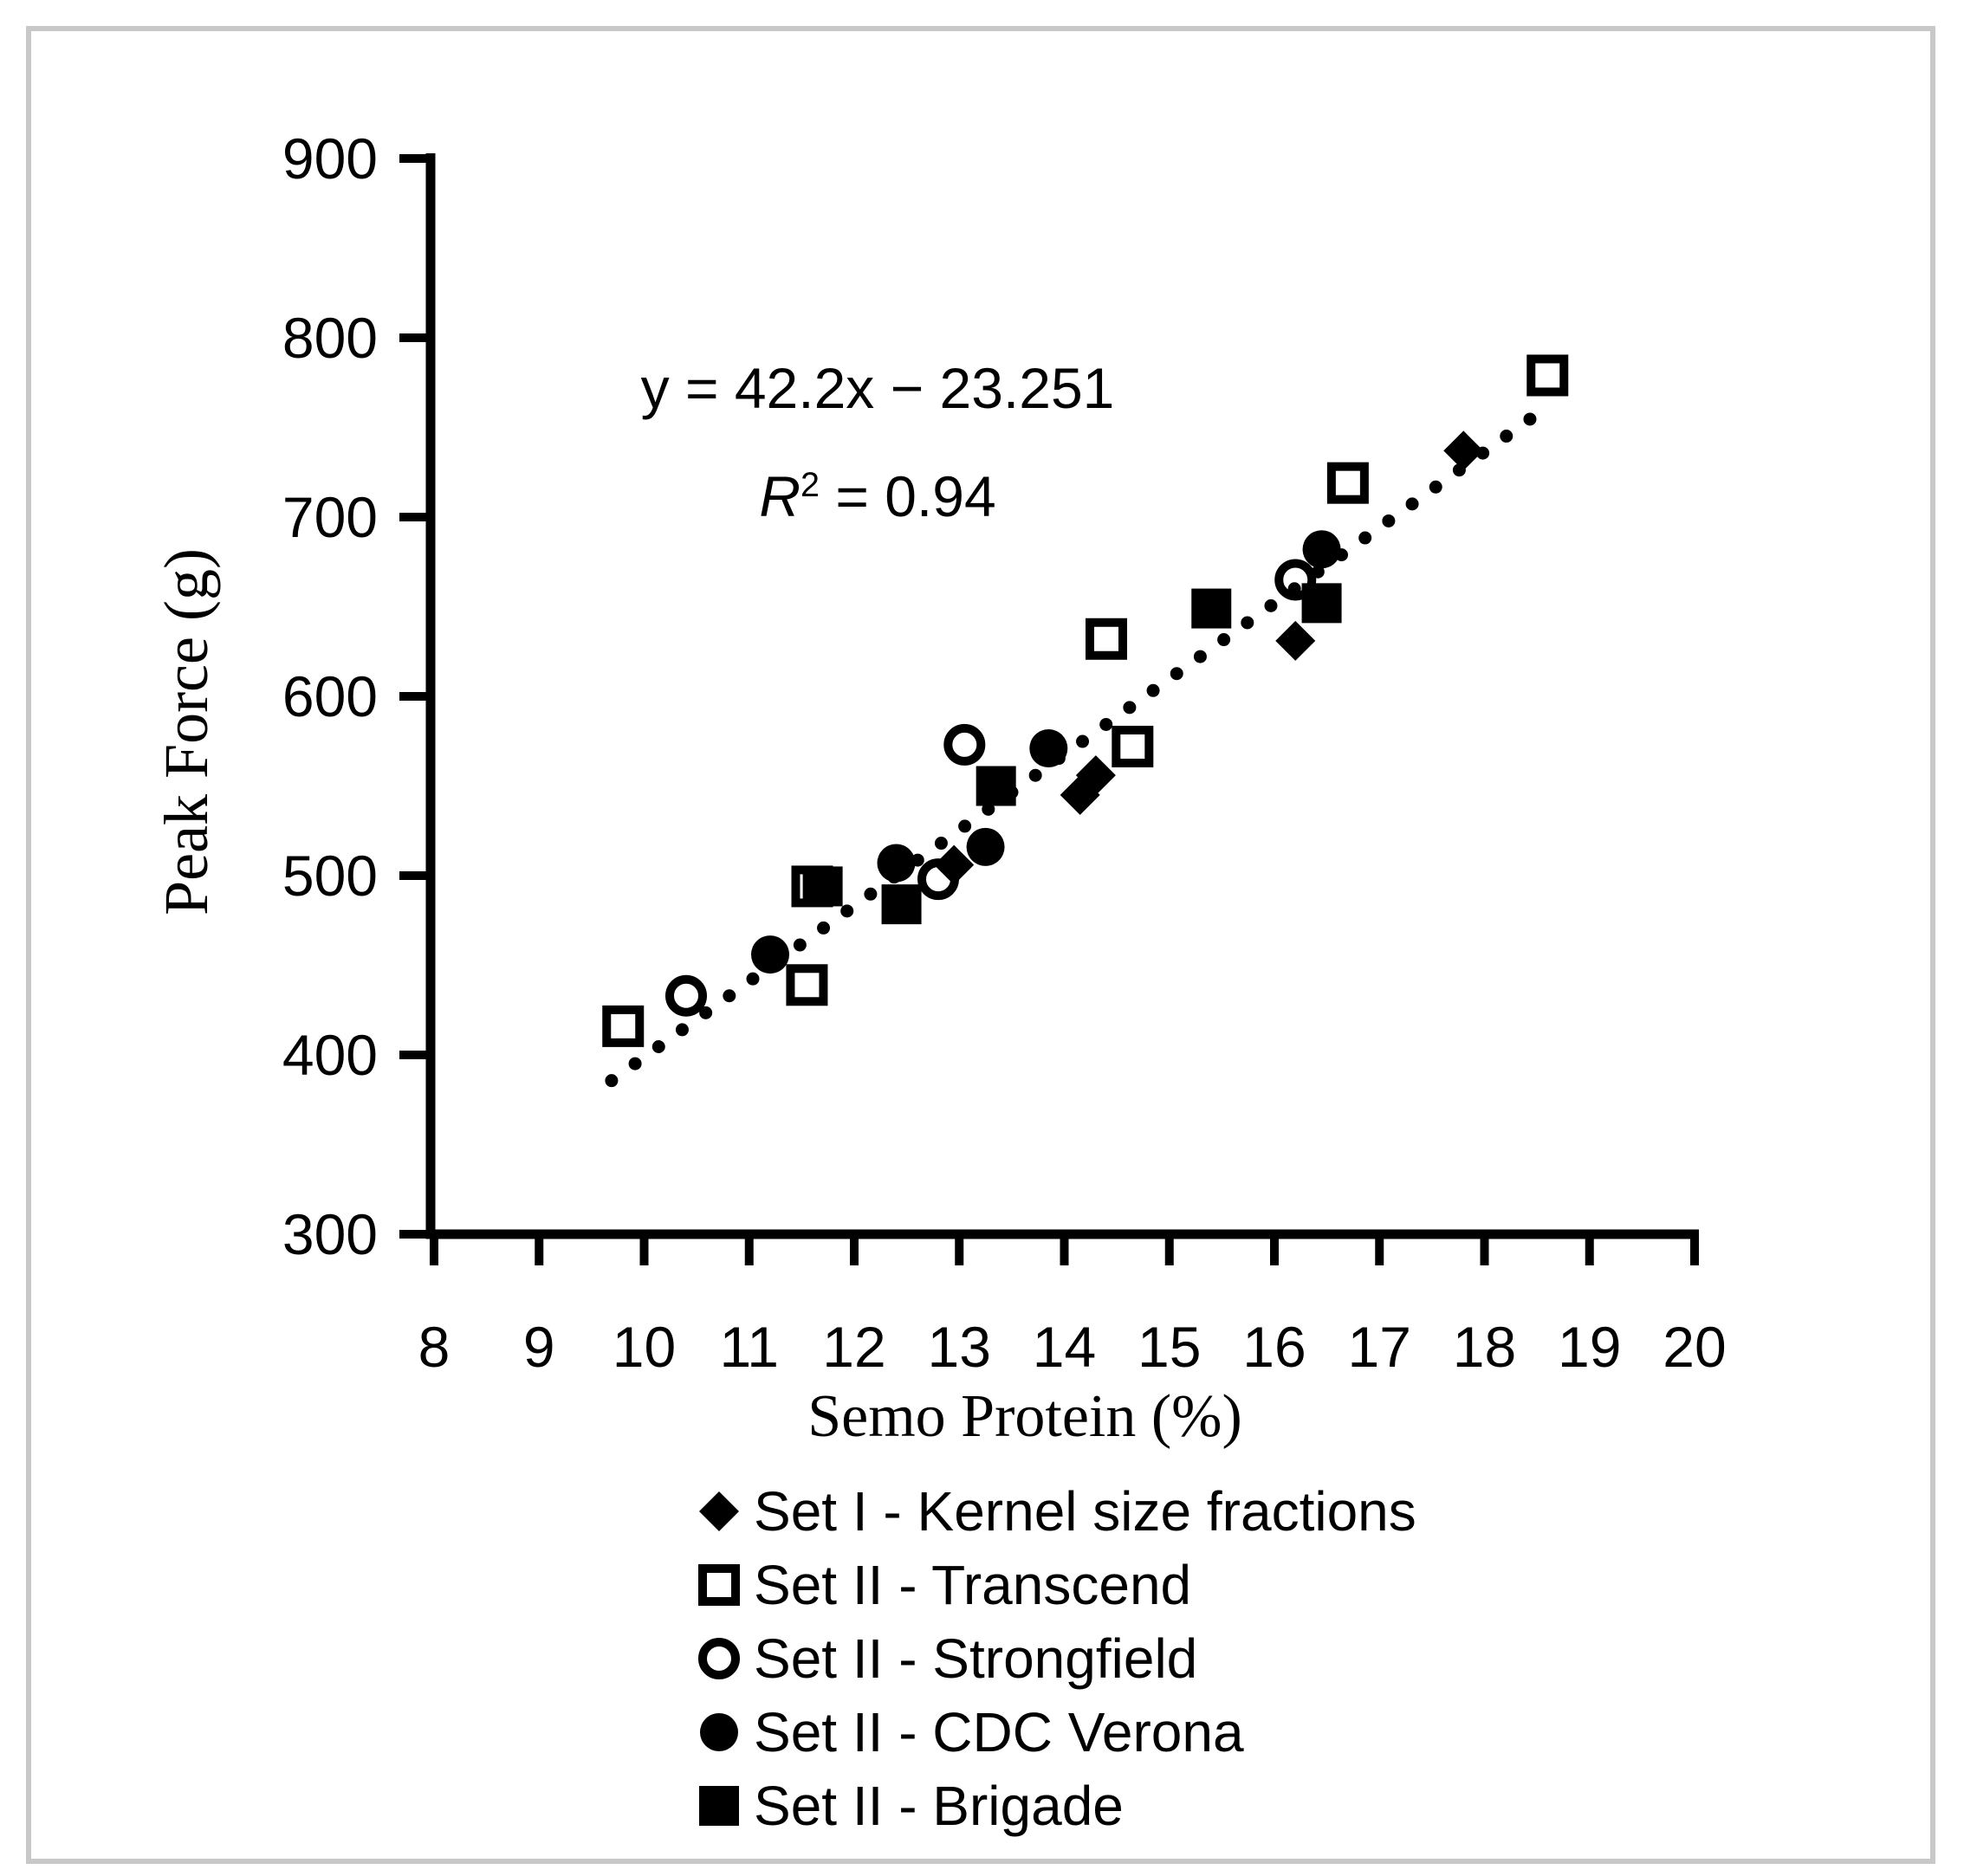 The image size is (1964, 1876). What do you see at coordinates (999, 1731) in the screenshot?
I see `legend-label: Set II - CDC Verona` at bounding box center [999, 1731].